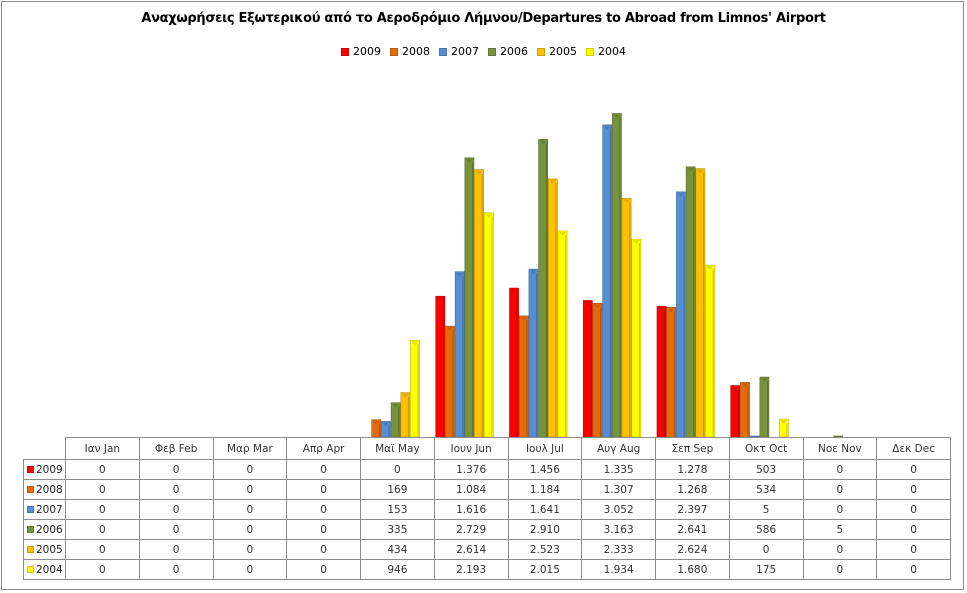 This screenshot has width=967, height=593. What do you see at coordinates (49, 529) in the screenshot?
I see `series-name: 2006` at bounding box center [49, 529].